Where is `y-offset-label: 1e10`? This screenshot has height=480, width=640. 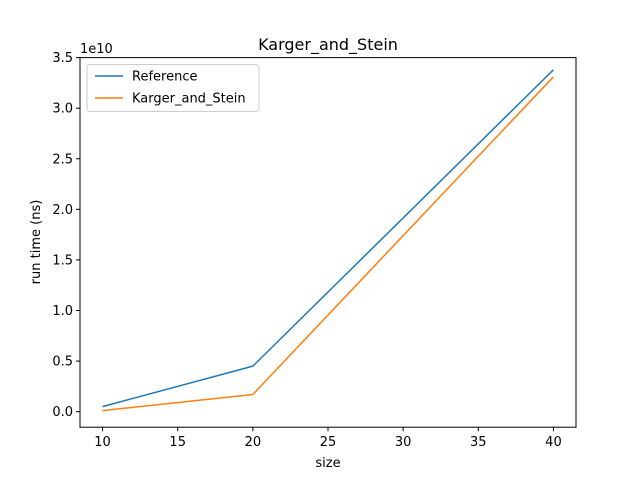 y-offset-label: 1e10 is located at coordinates (96, 49).